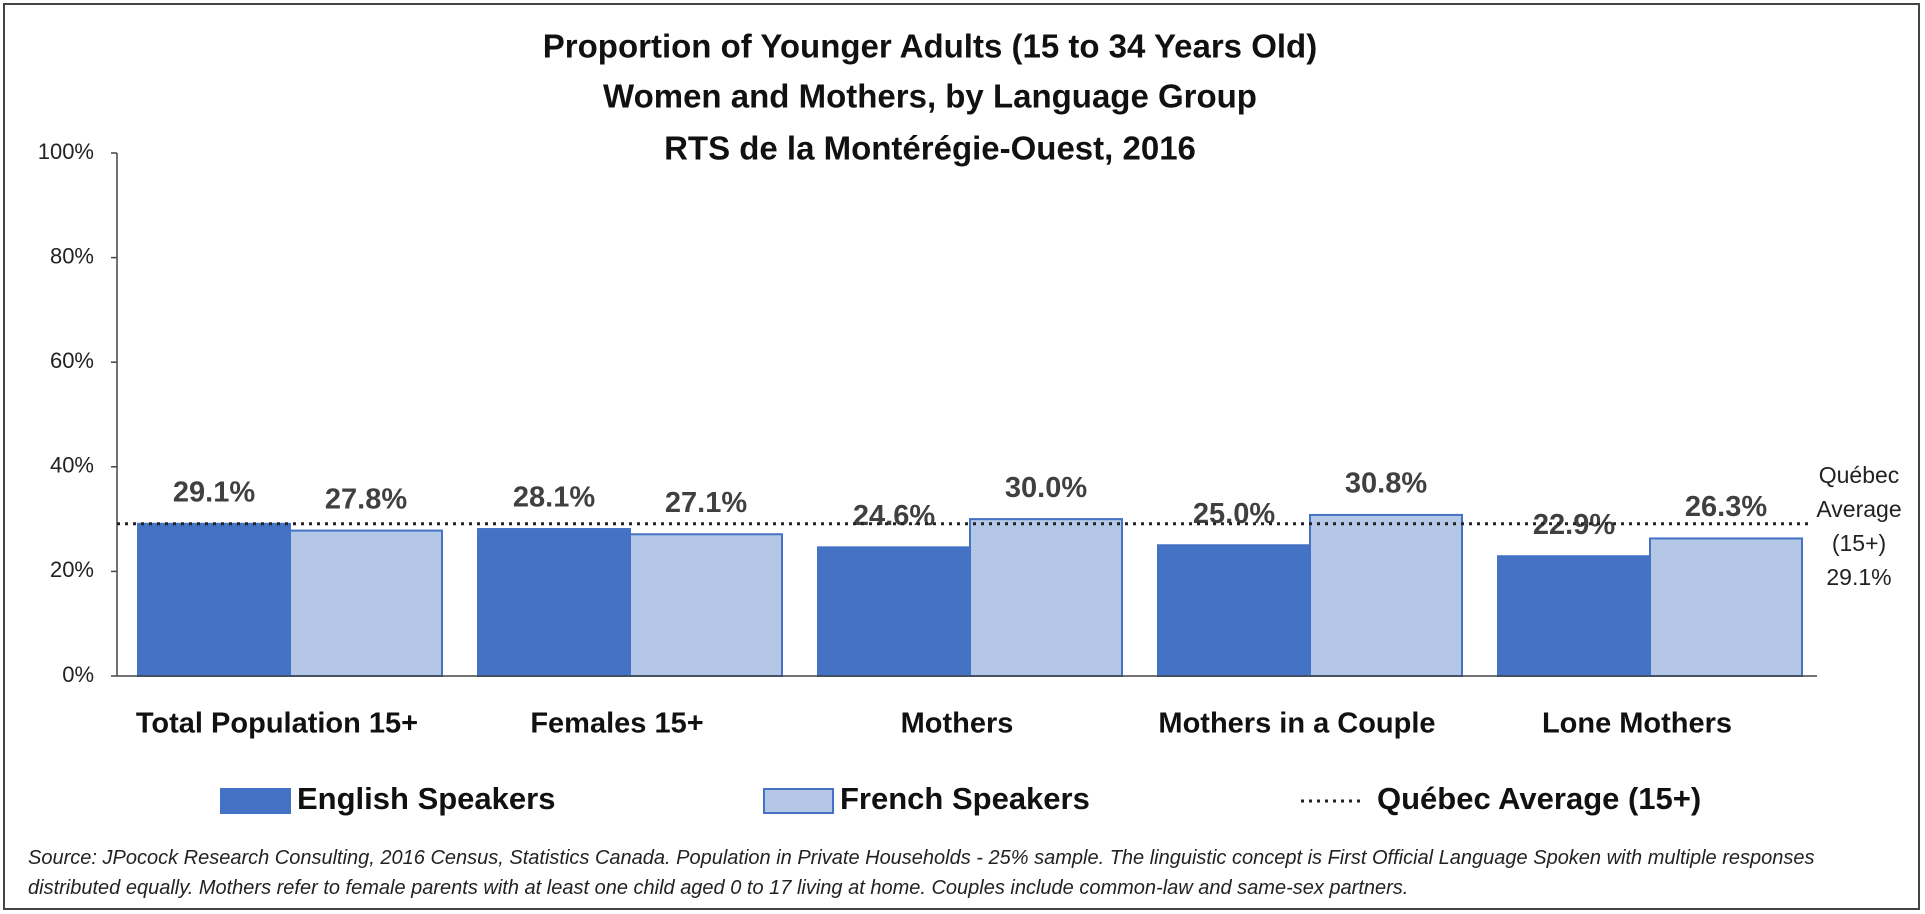 Image resolution: width=1925 pixels, height=914 pixels. I want to click on data-label: 27.1%, so click(706, 503).